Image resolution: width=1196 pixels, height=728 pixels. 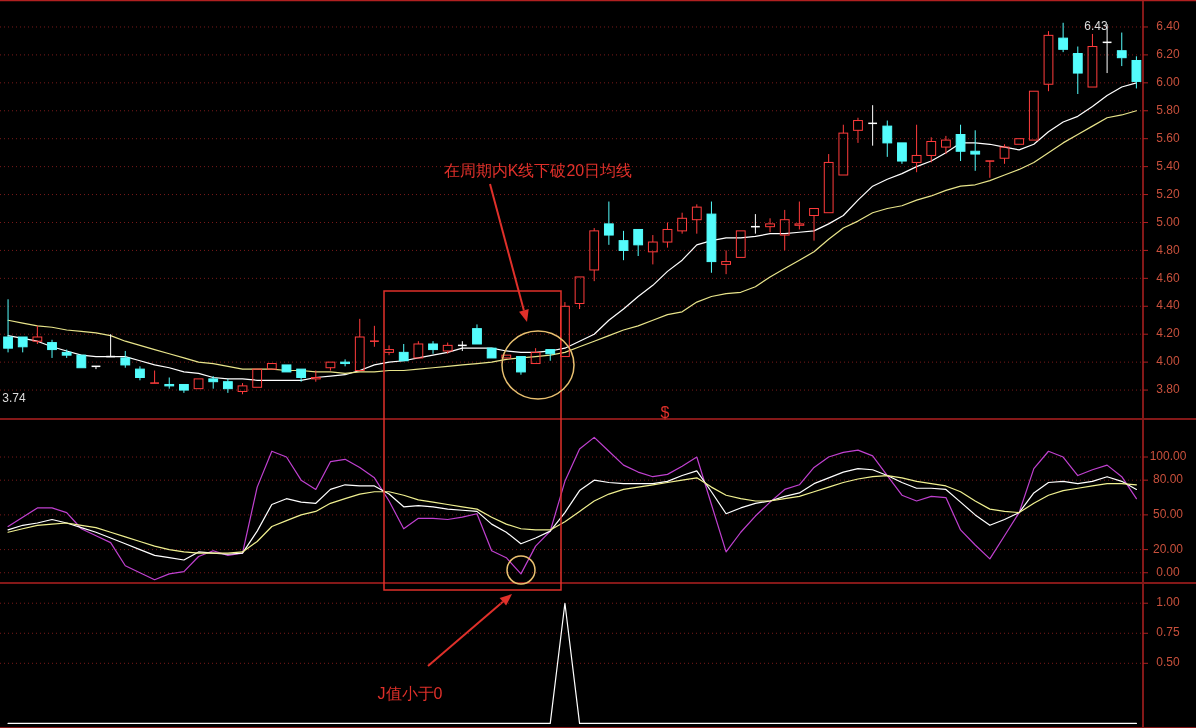 I want to click on y-tick-label: 1.00, so click(x=1168, y=602).